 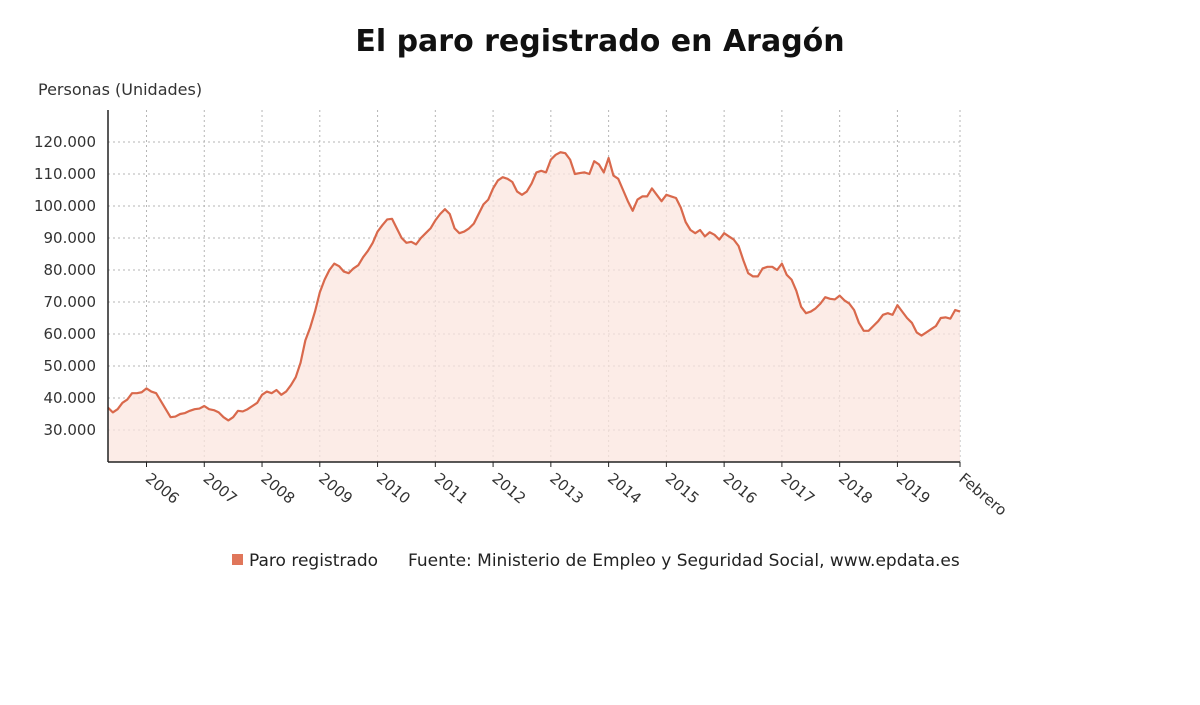 I want to click on x-tick-label: 2016, so click(x=740, y=488).